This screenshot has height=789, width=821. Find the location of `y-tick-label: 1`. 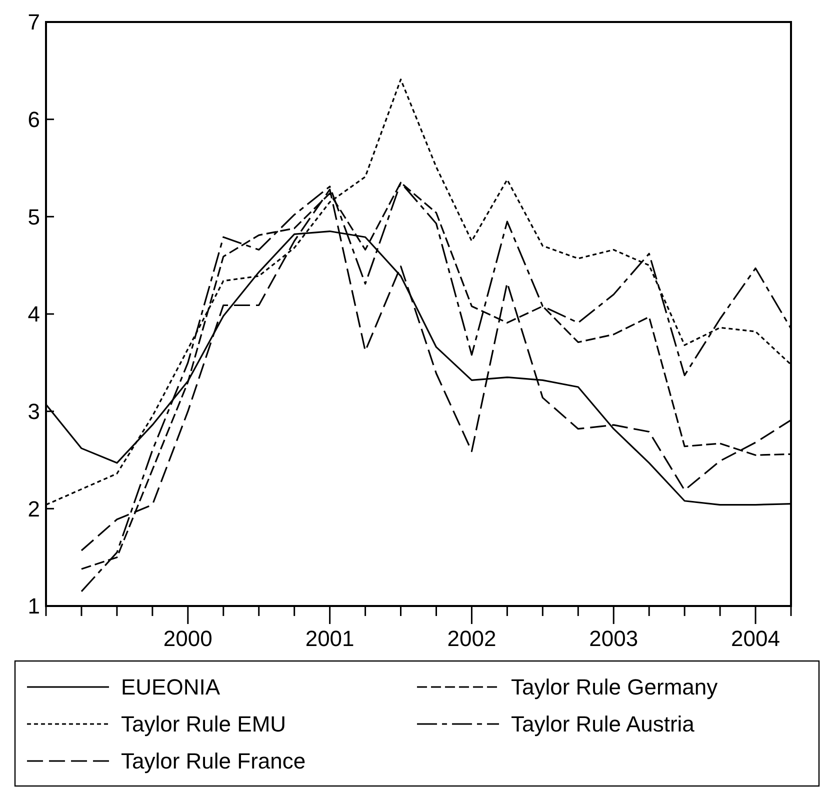

y-tick-label: 1 is located at coordinates (34, 606).